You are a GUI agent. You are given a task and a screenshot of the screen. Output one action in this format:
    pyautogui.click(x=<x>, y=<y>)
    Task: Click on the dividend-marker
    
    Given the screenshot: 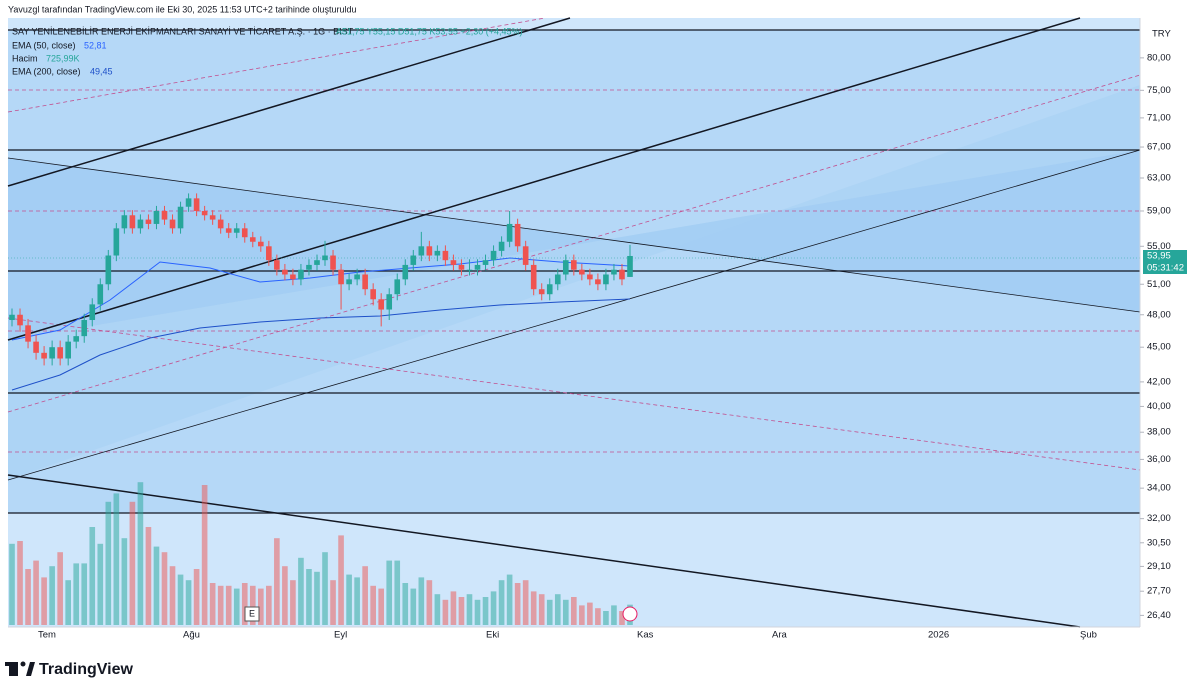 What is the action you would take?
    pyautogui.click(x=630, y=614)
    